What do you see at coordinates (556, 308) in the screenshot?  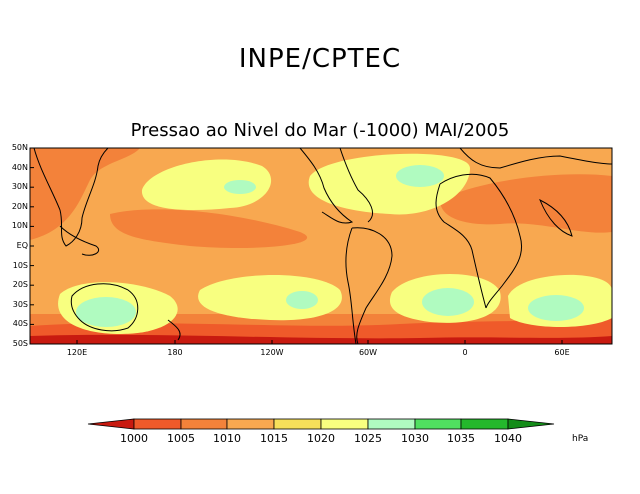 I see `field-indian-core` at bounding box center [556, 308].